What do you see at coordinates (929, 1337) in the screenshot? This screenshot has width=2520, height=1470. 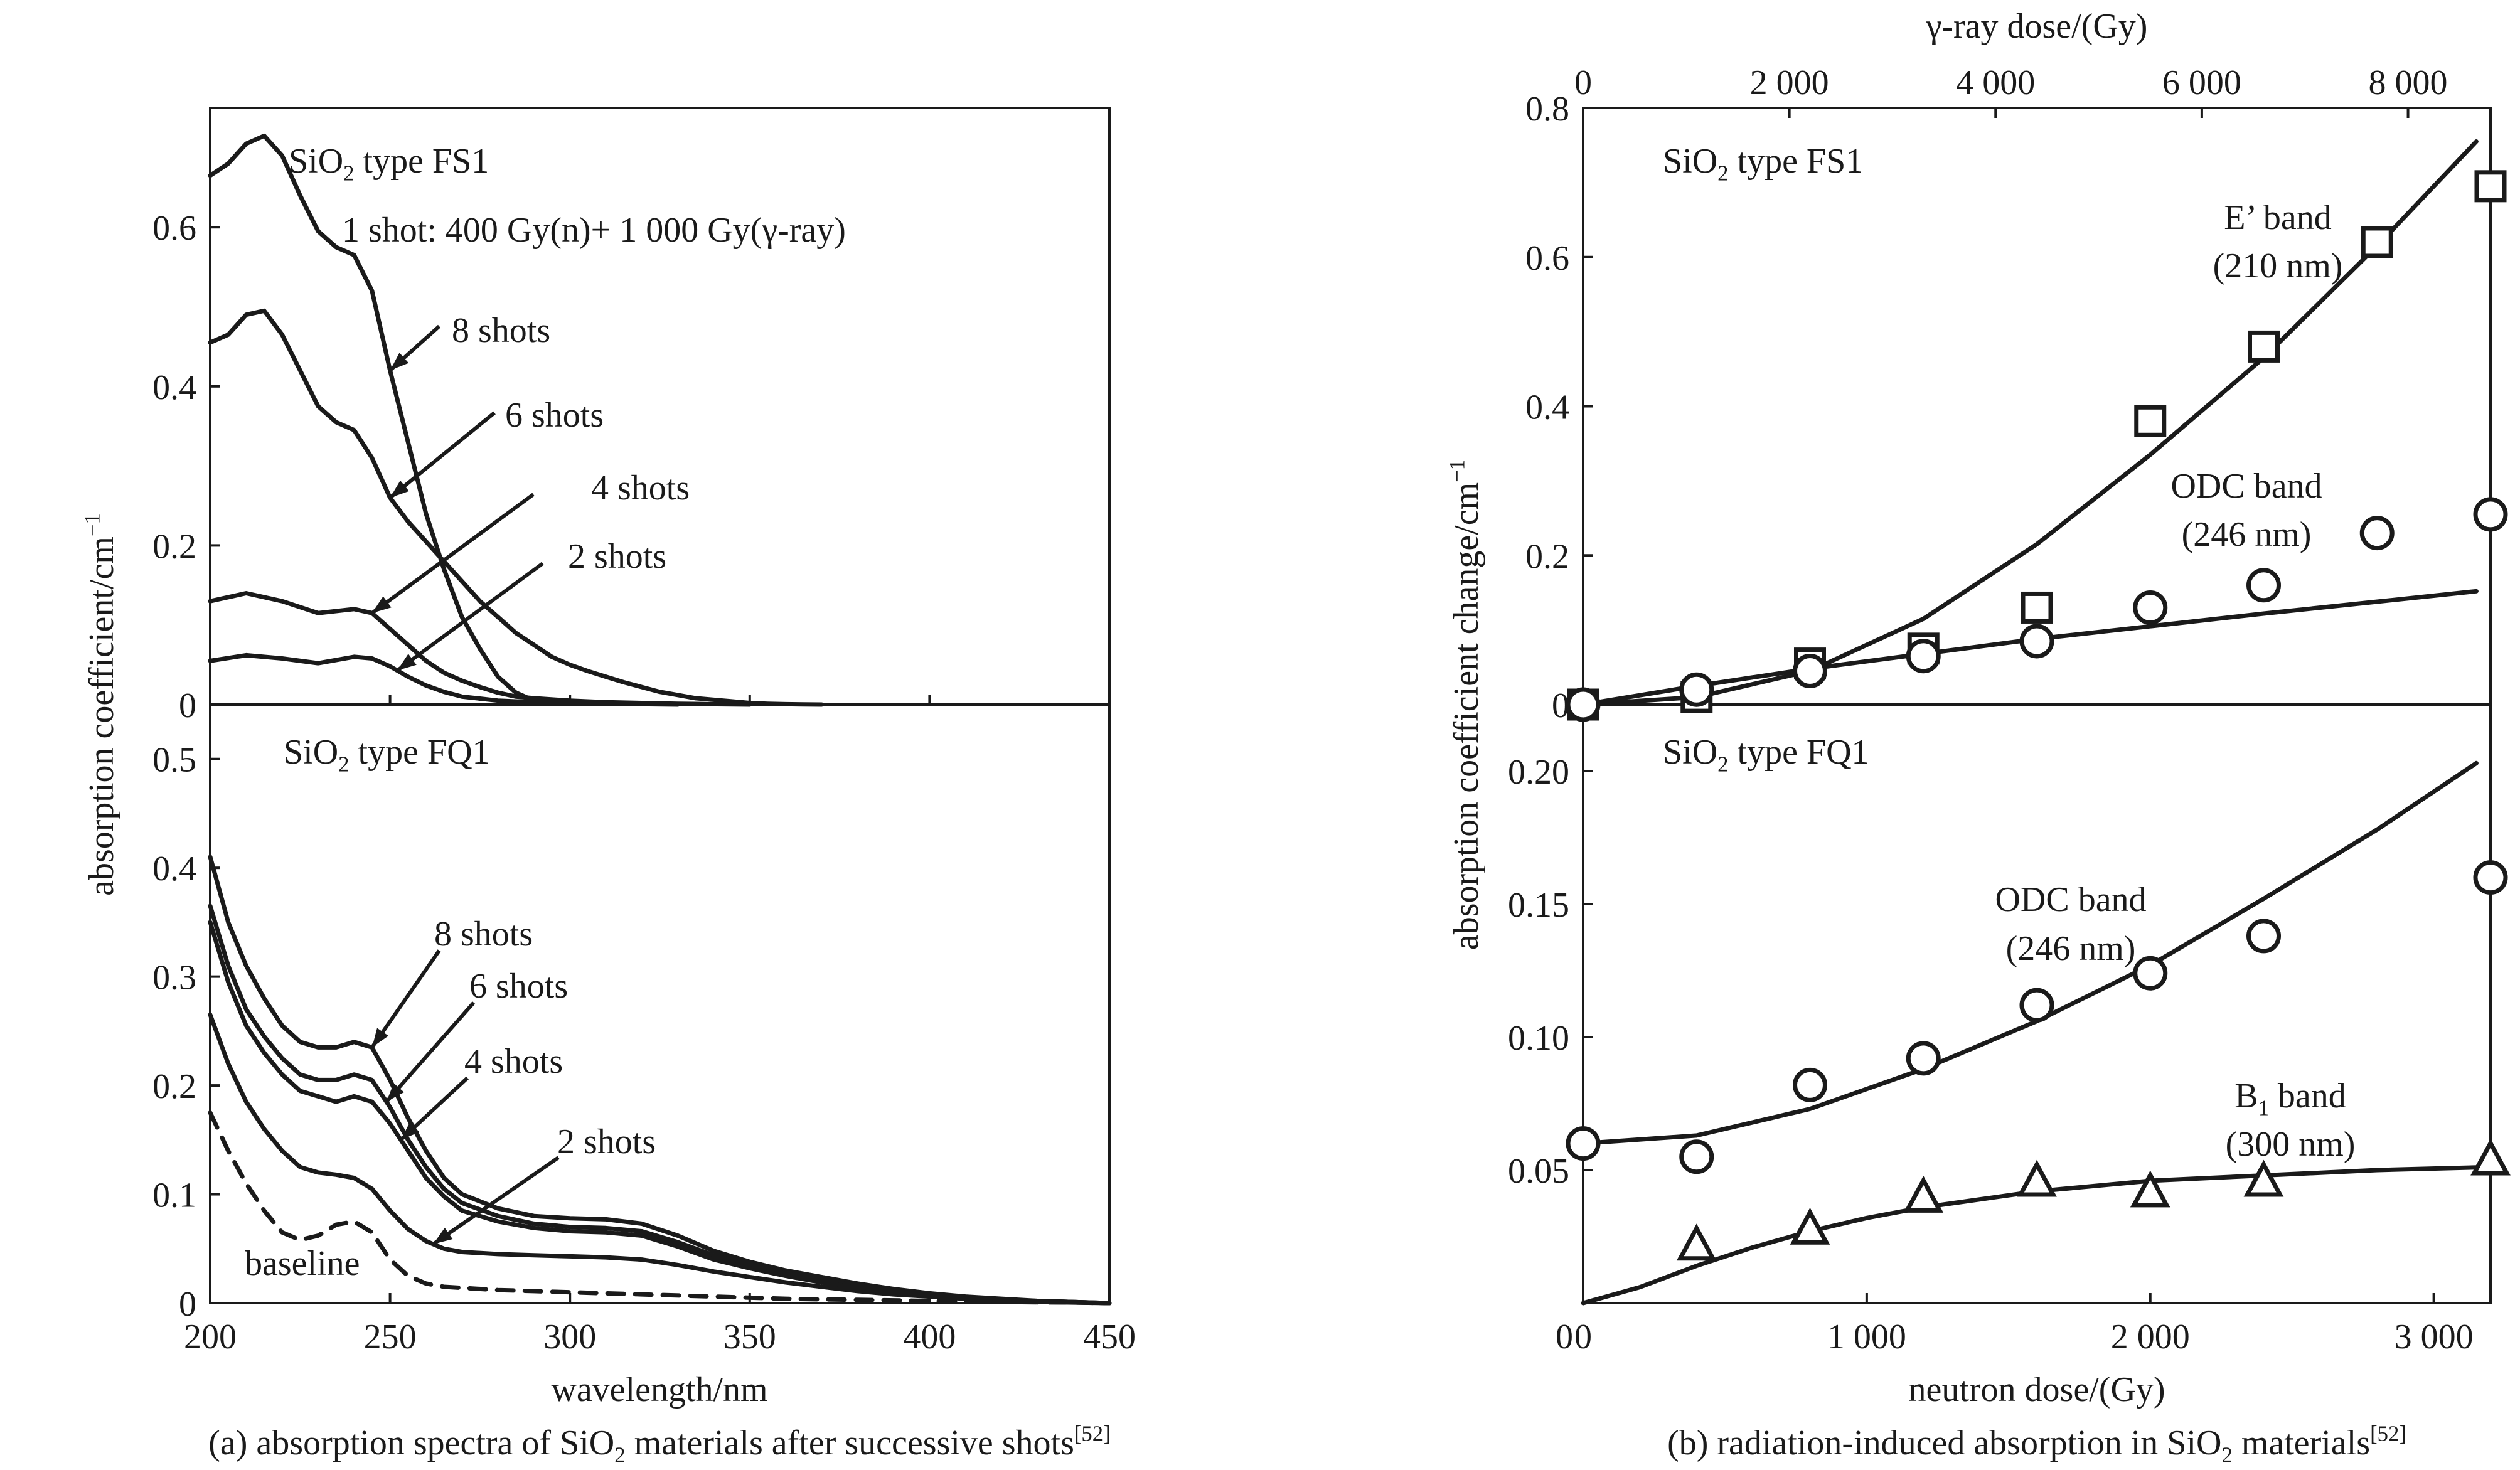 I see `x-tick-label: 400` at bounding box center [929, 1337].